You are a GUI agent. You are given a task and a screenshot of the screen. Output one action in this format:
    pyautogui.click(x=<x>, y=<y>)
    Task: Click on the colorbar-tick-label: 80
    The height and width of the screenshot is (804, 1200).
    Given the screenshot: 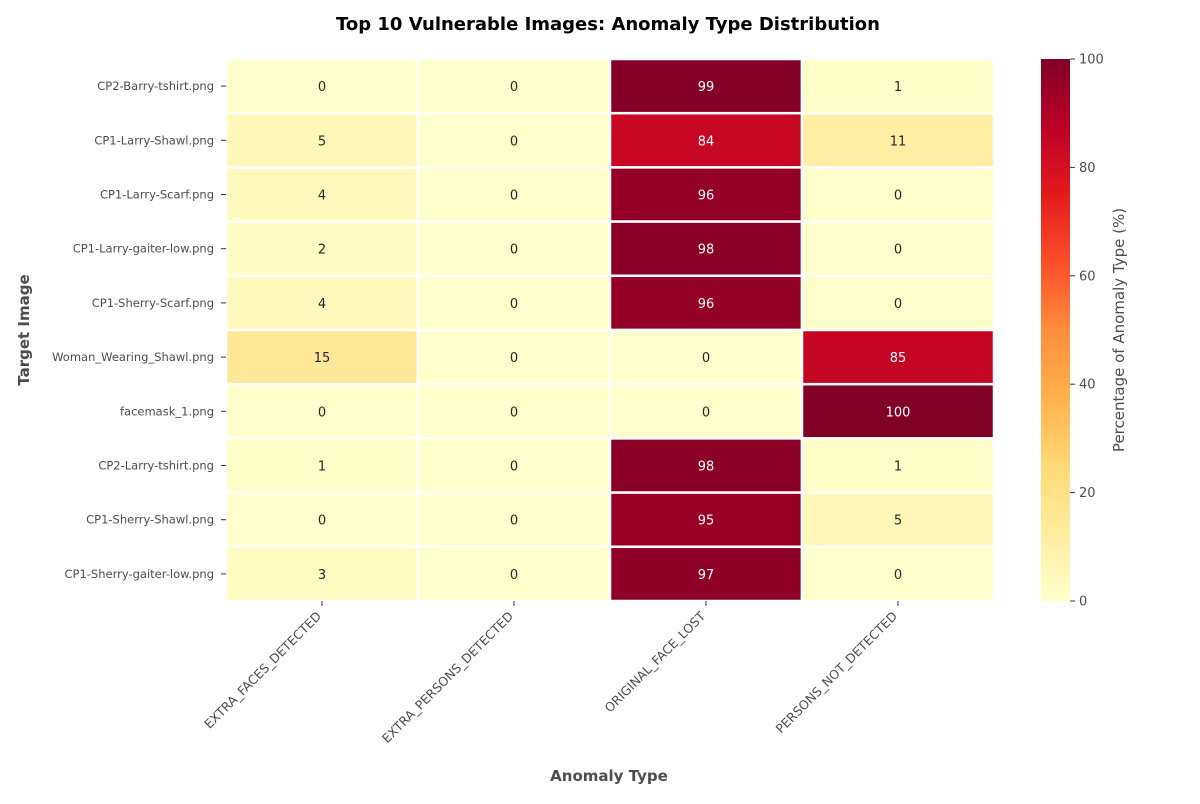 What is the action you would take?
    pyautogui.click(x=1087, y=168)
    